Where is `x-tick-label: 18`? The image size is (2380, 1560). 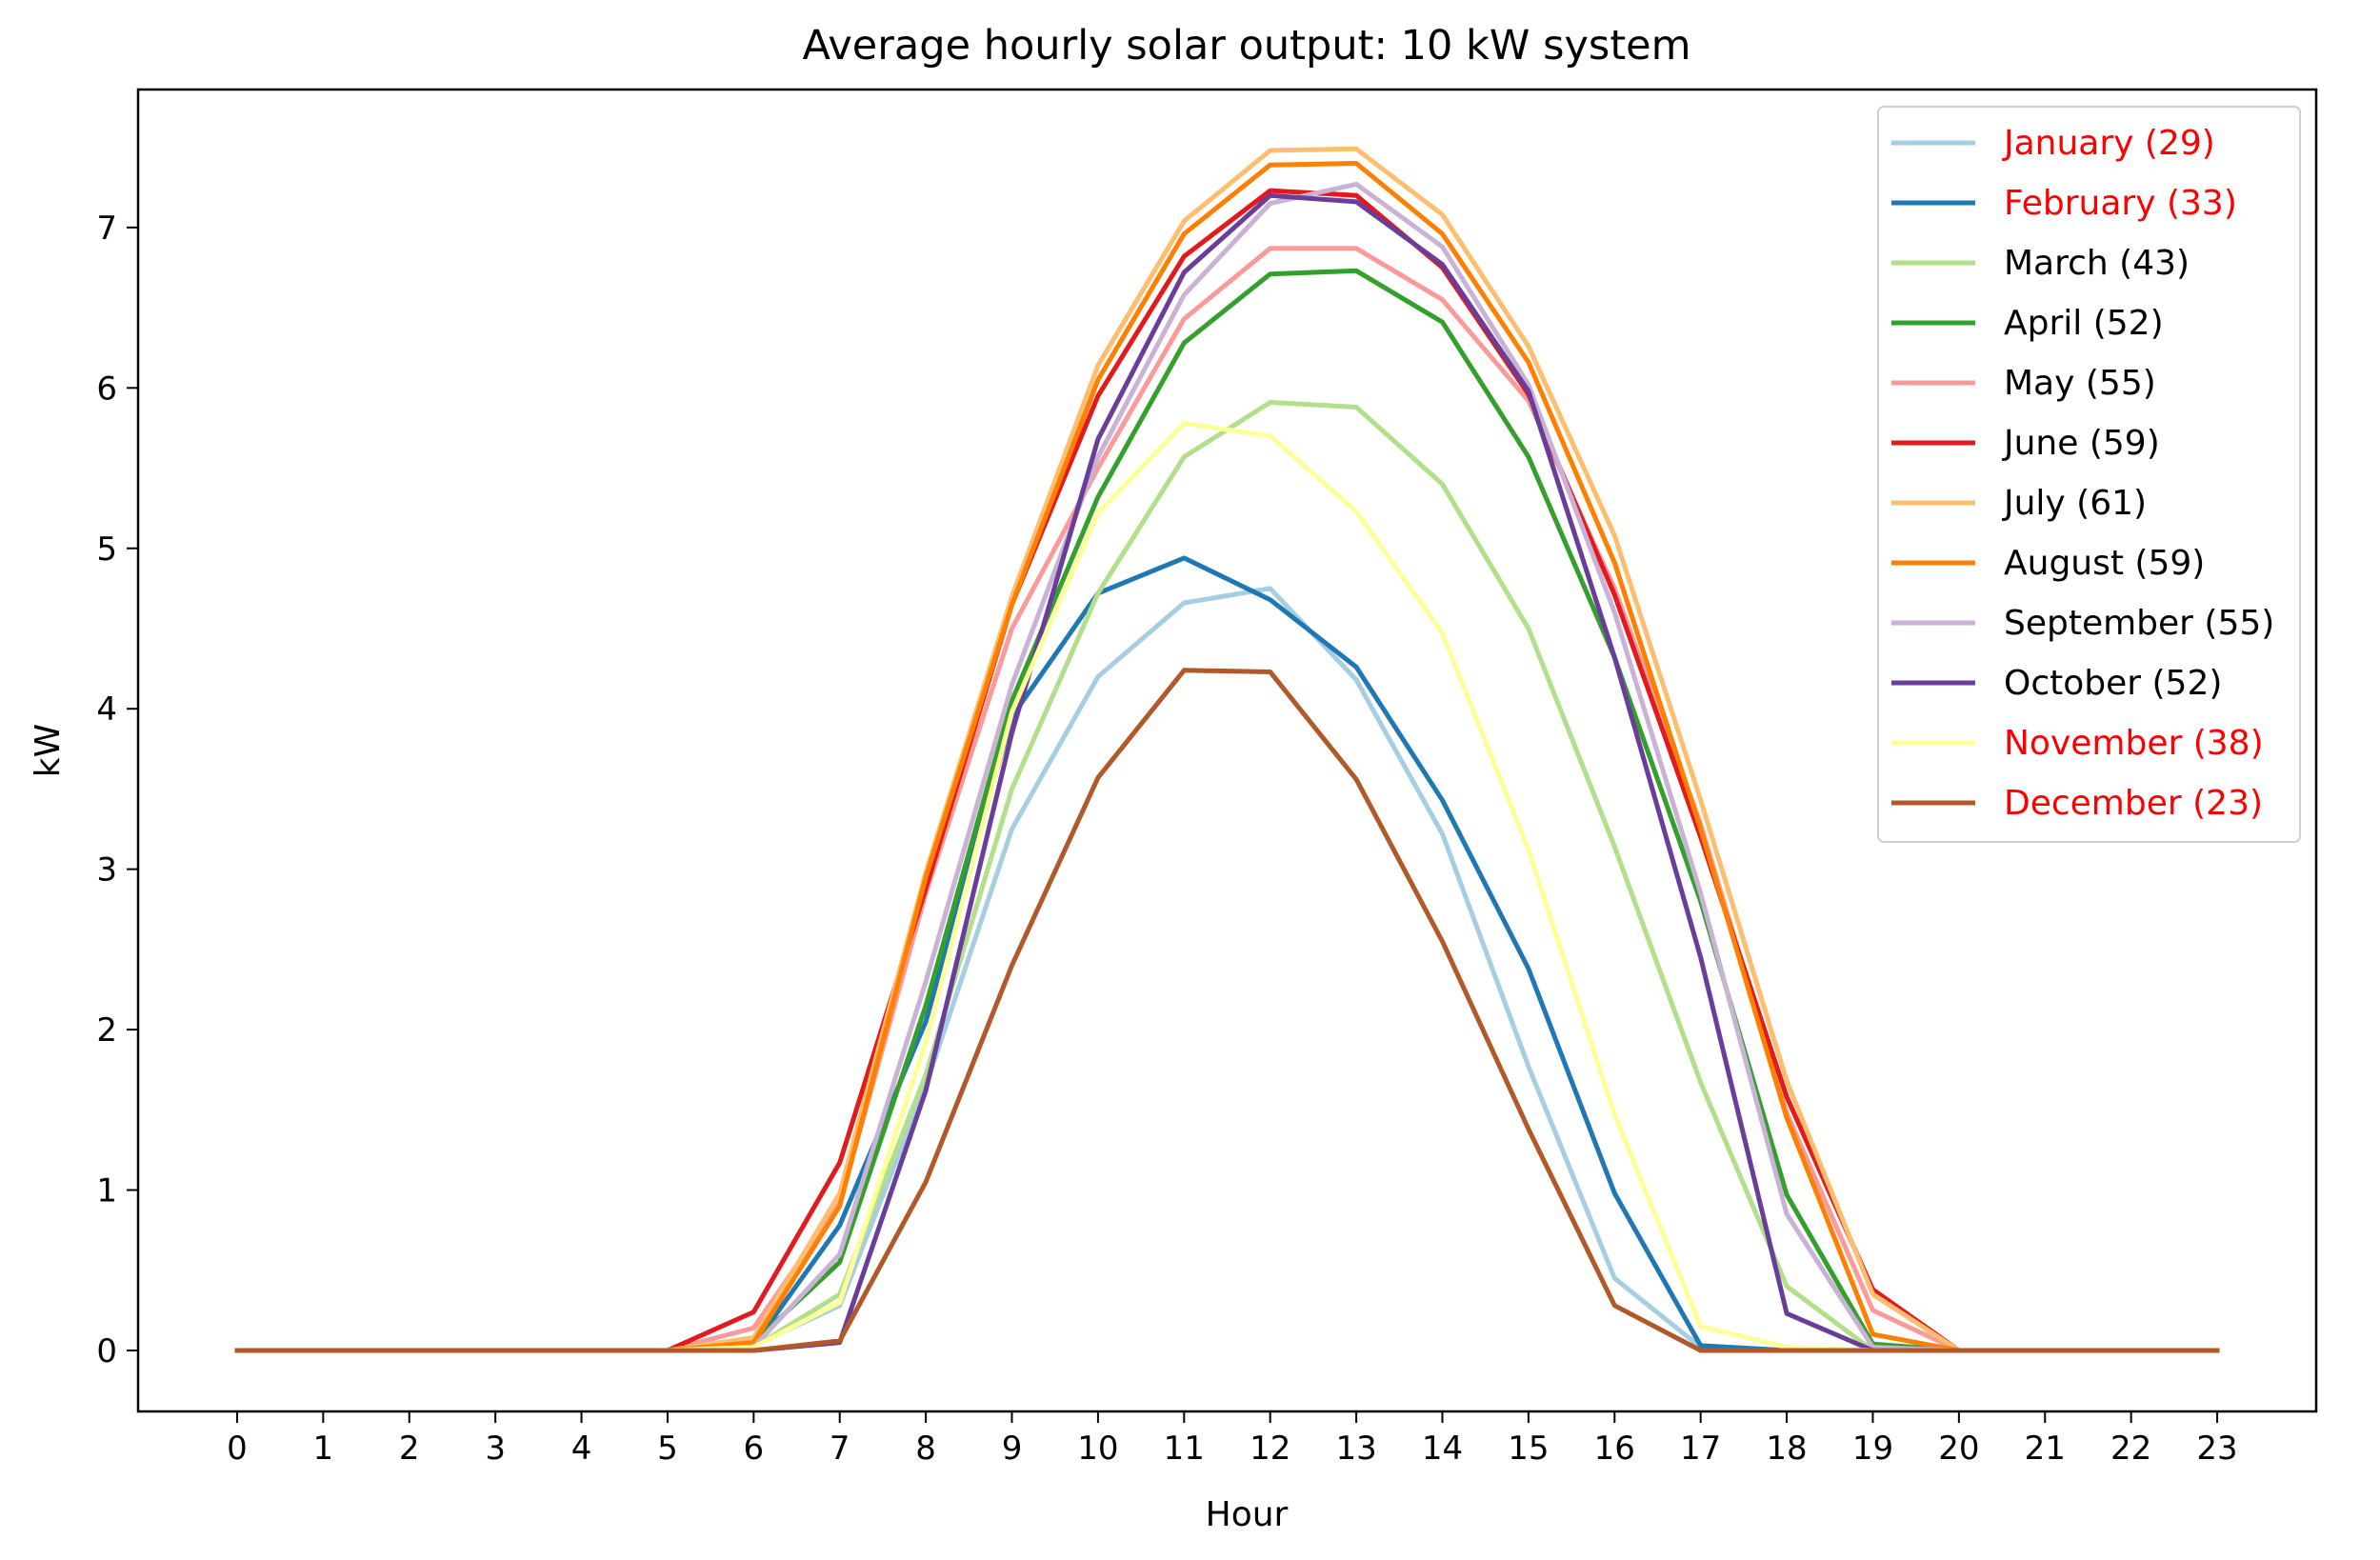 x-tick-label: 18 is located at coordinates (1786, 1449).